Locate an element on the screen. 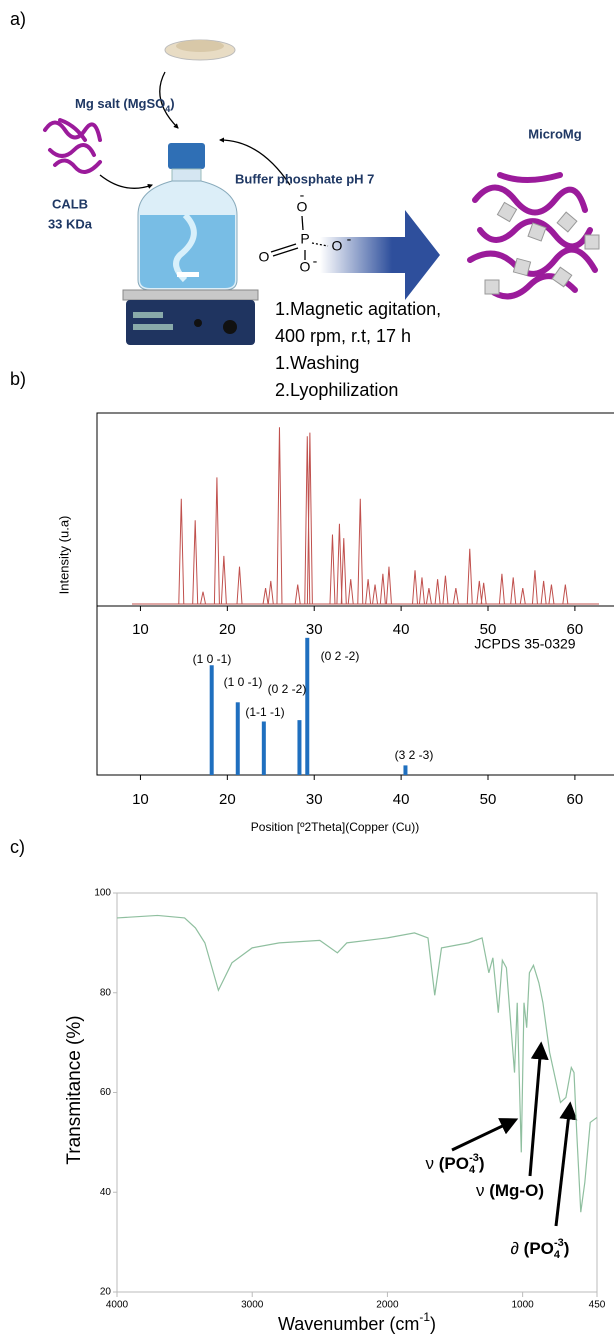 This screenshot has width=614, height=1340. panel-label: a) is located at coordinates (18, 19).